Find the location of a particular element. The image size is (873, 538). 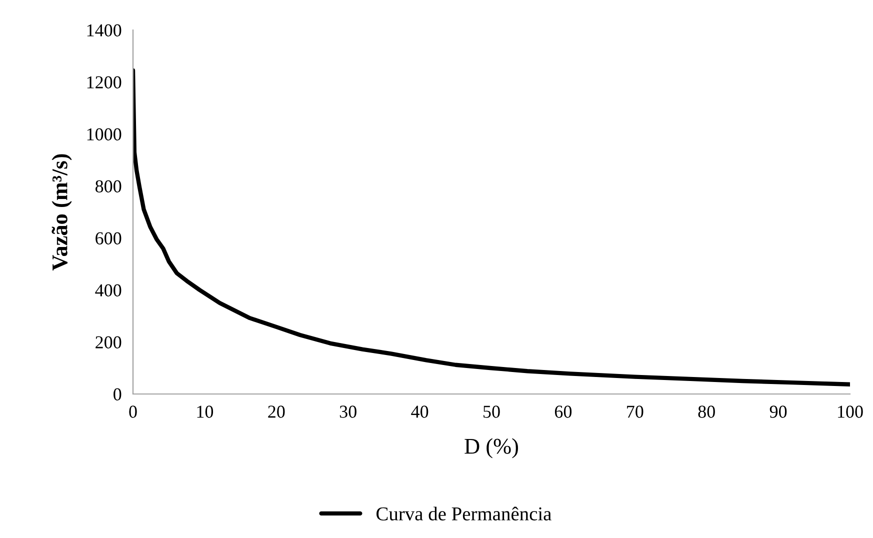

y-tick-label: 1000 is located at coordinates (104, 134).